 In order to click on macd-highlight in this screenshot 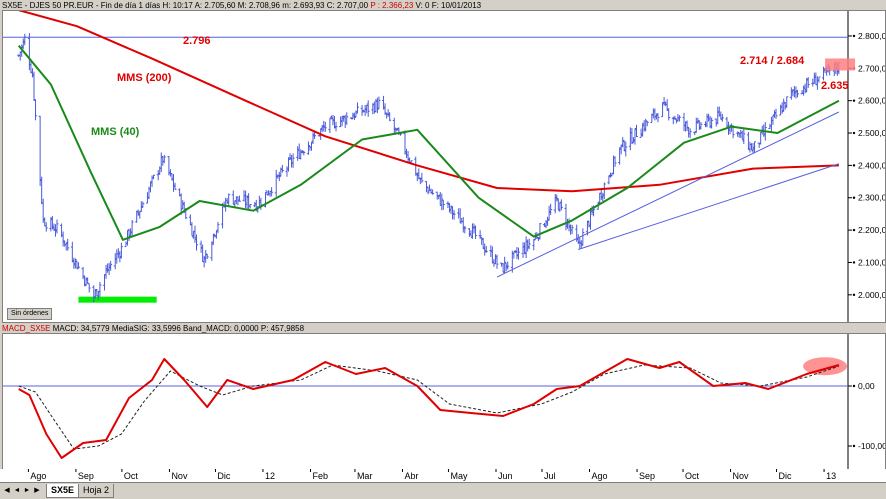, I will do `click(825, 366)`.